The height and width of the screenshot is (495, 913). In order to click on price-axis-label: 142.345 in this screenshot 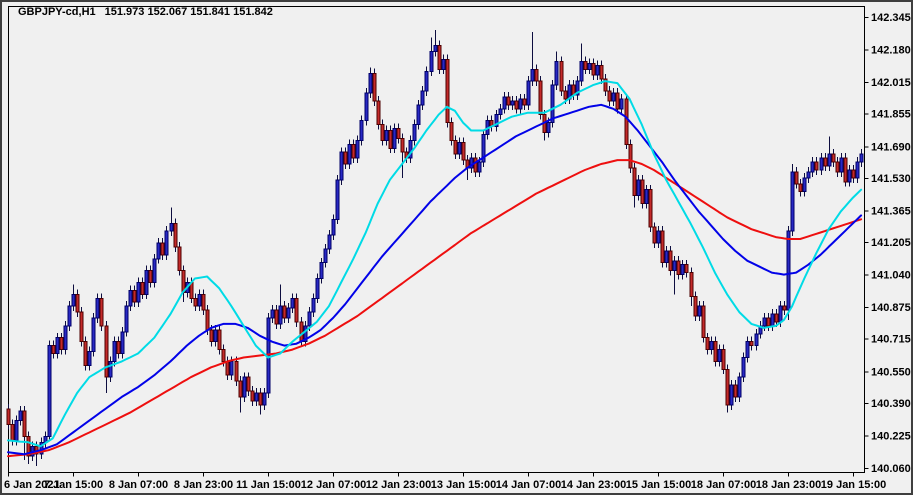, I will do `click(891, 18)`.